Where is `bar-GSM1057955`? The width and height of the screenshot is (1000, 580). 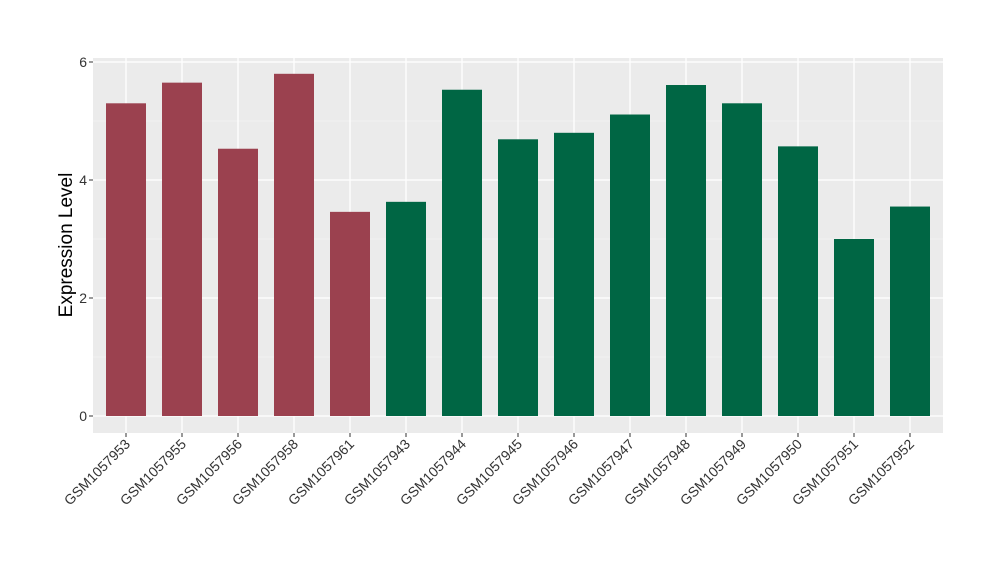
bar-GSM1057955 is located at coordinates (182, 249).